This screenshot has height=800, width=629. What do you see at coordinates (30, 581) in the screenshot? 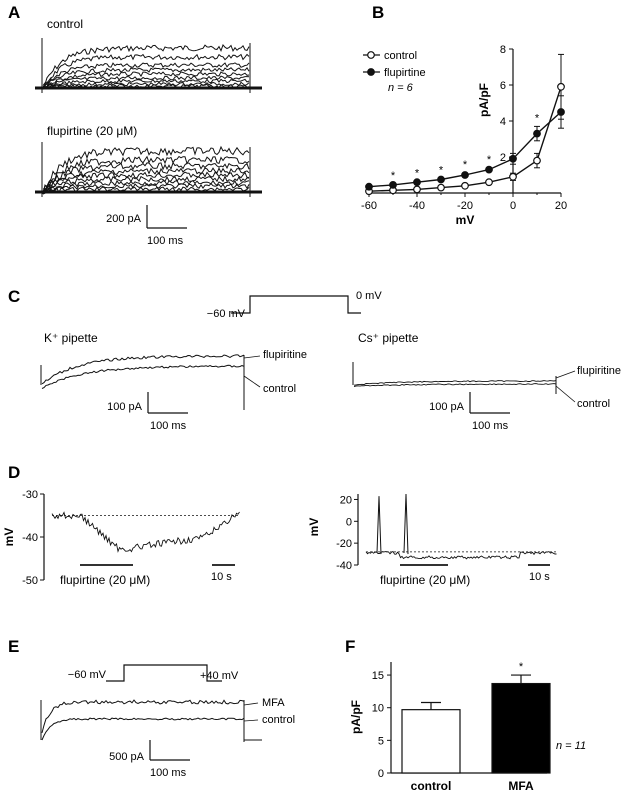
I see `y-tick-label: -50` at bounding box center [30, 581].